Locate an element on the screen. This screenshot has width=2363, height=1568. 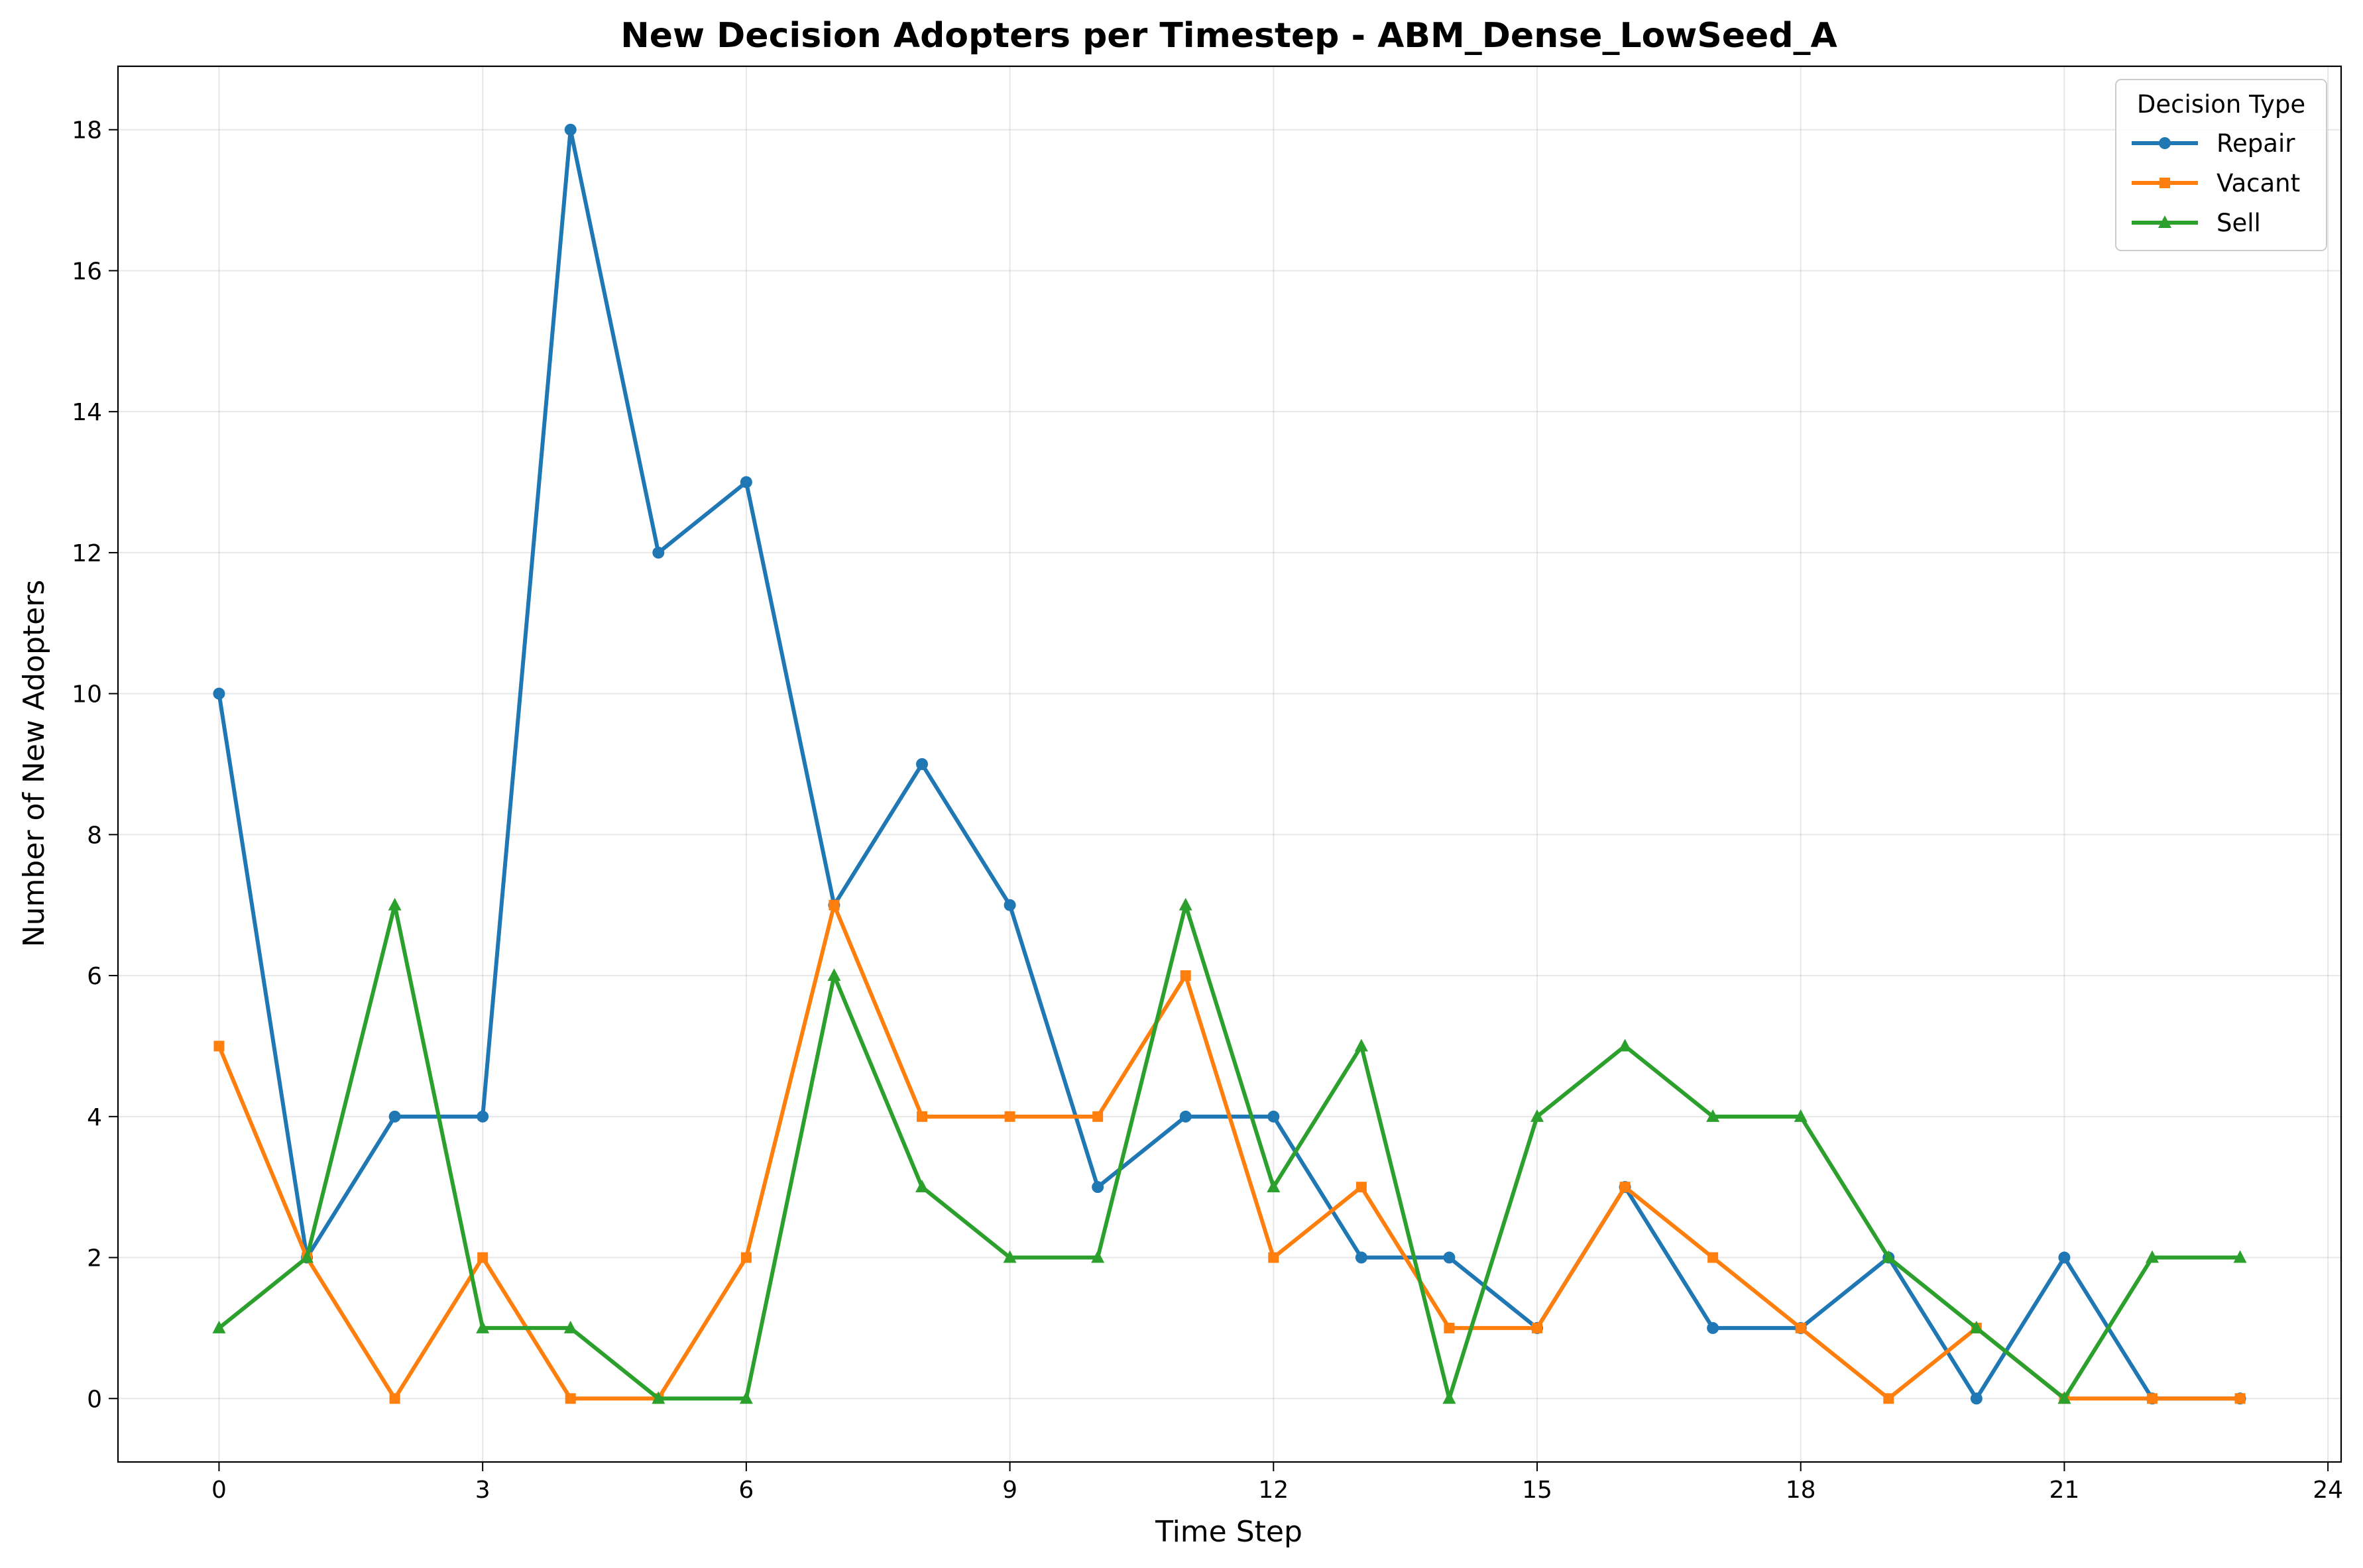
y-tick-label: 18 is located at coordinates (87, 130).